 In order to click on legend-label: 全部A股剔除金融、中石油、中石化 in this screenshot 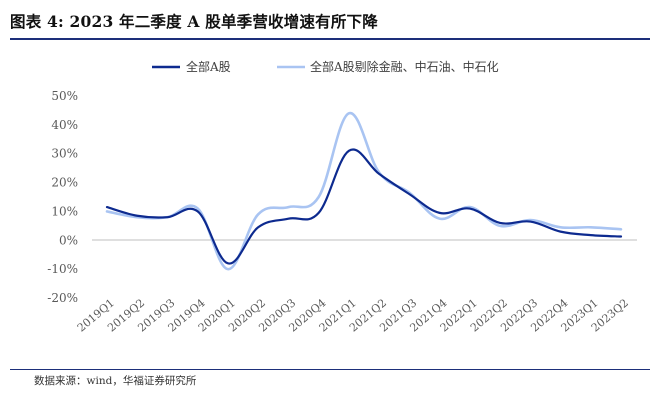, I will do `click(404, 66)`.